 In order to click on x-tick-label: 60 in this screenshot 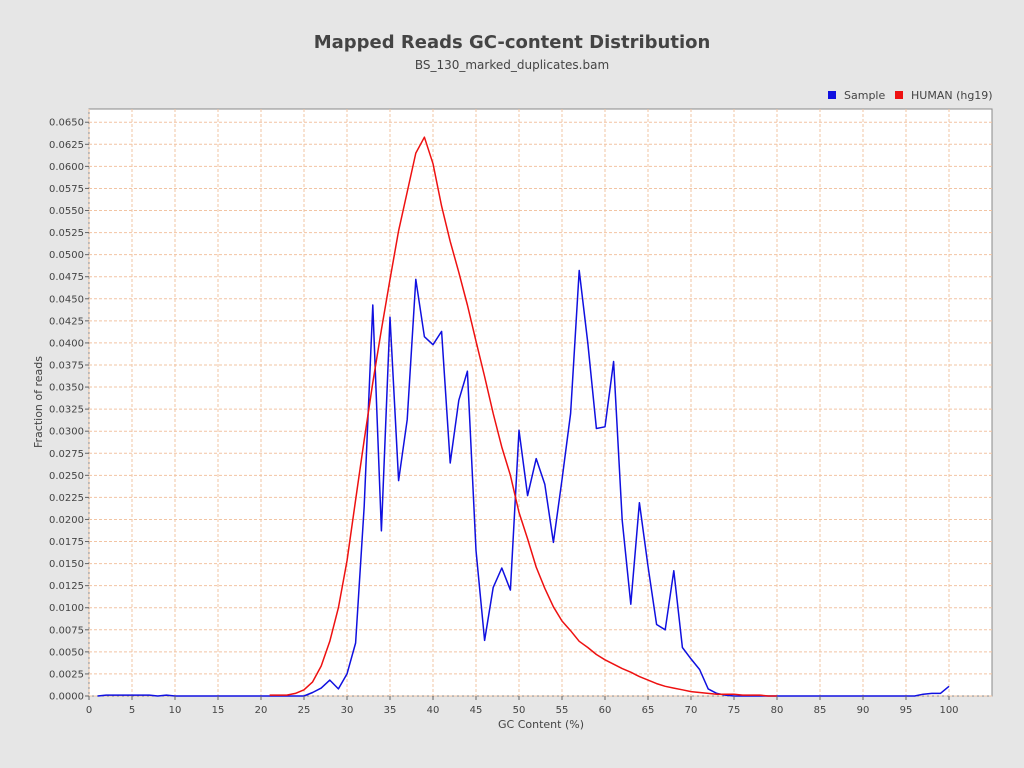, I will do `click(605, 710)`.